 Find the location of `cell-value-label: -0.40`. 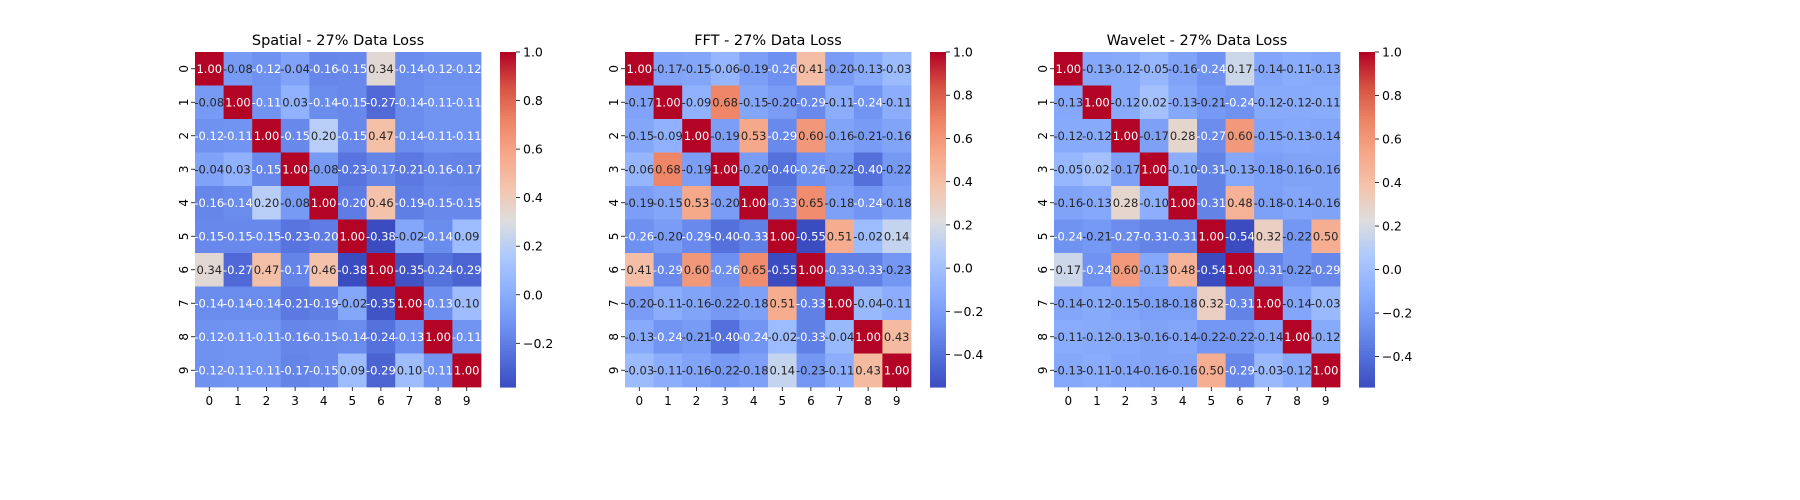

cell-value-label: -0.40 is located at coordinates (725, 337).